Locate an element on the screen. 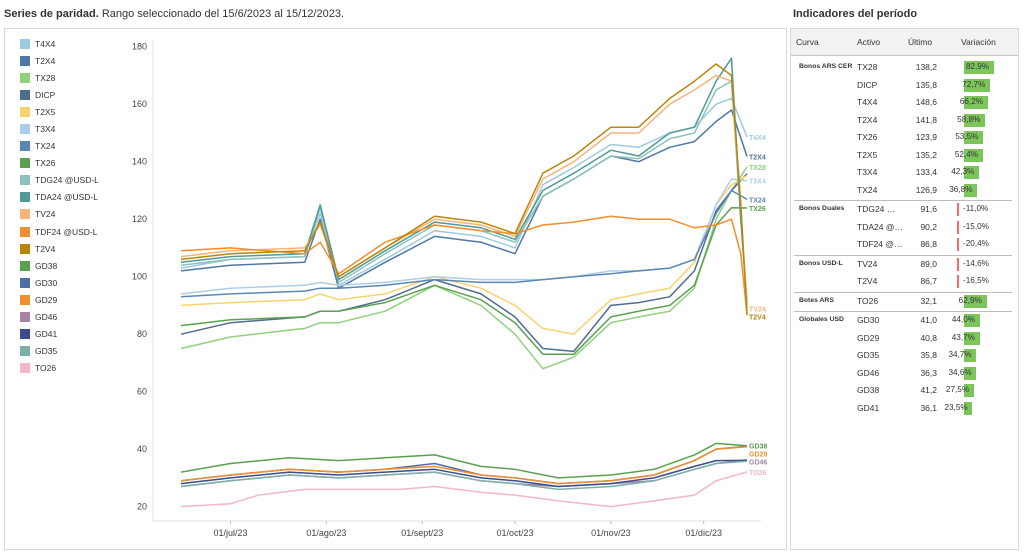 This screenshot has height=552, width=1024. indicator-row: GD35 35,8 34,7% is located at coordinates (904, 356).